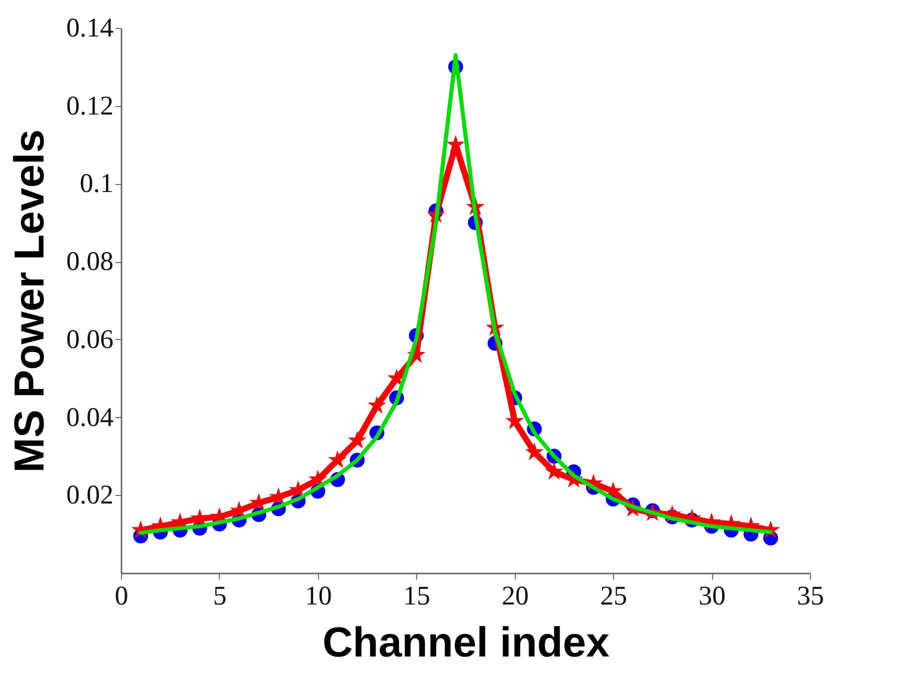 The height and width of the screenshot is (678, 900). I want to click on y-tick-label: 0.14, so click(90, 27).